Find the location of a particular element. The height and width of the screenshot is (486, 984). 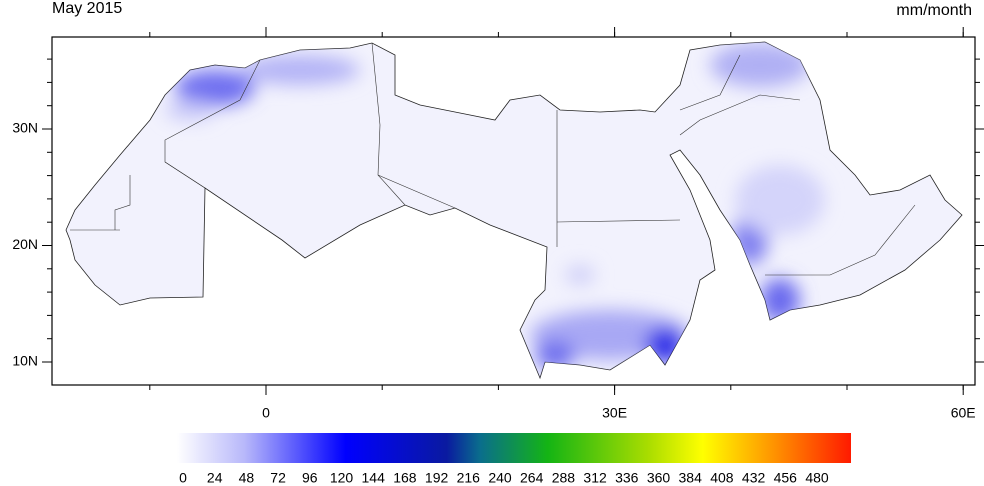

colorbar-label: 144 is located at coordinates (374, 478).